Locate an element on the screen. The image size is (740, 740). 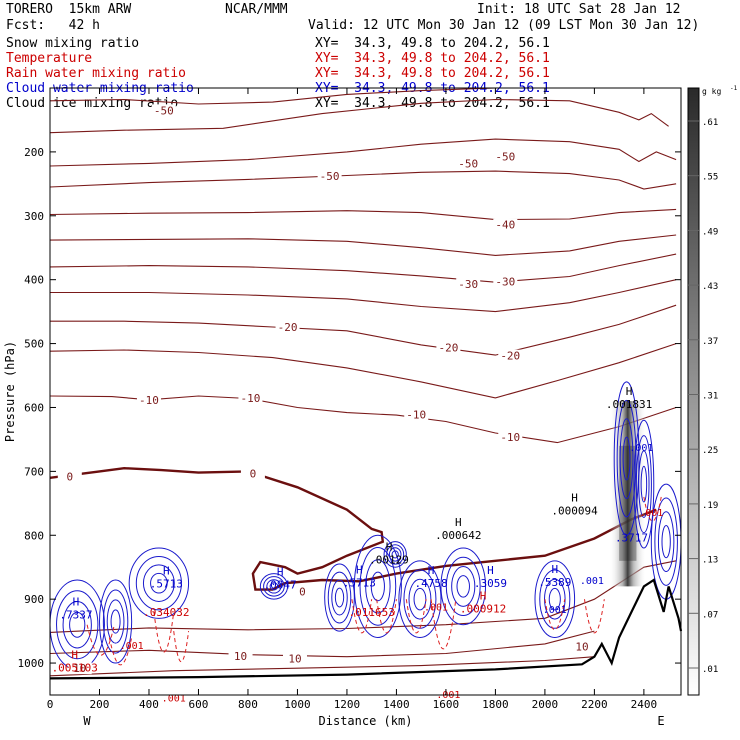
max-value-label: .034032 is located at coordinates (166, 612).